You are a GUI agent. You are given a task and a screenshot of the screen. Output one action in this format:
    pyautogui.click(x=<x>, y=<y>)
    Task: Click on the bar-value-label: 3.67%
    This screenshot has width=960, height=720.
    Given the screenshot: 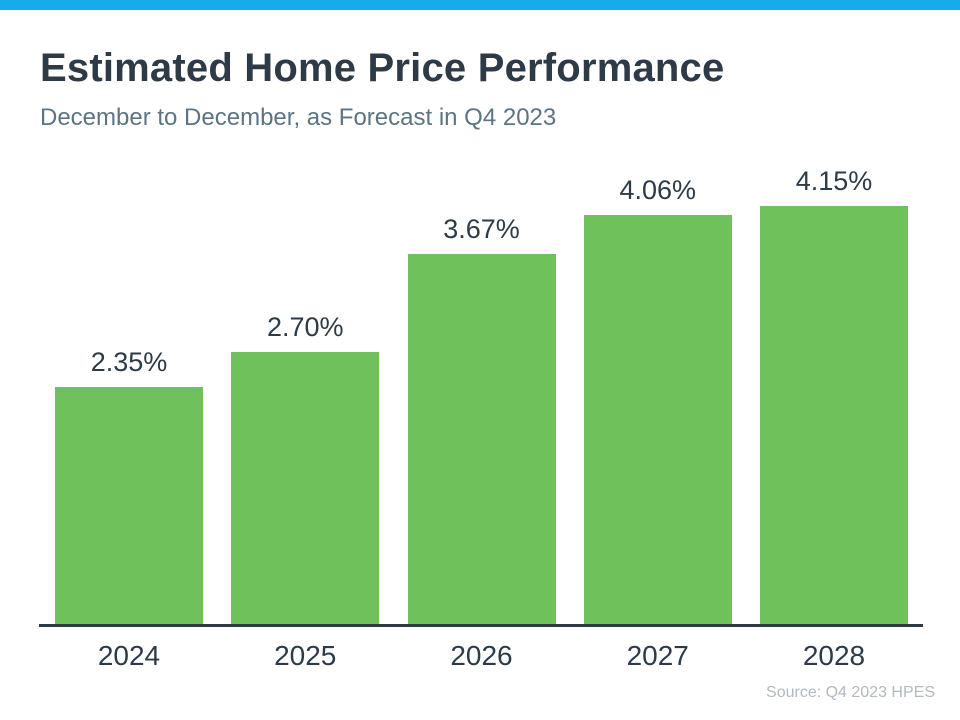 What is the action you would take?
    pyautogui.click(x=481, y=229)
    